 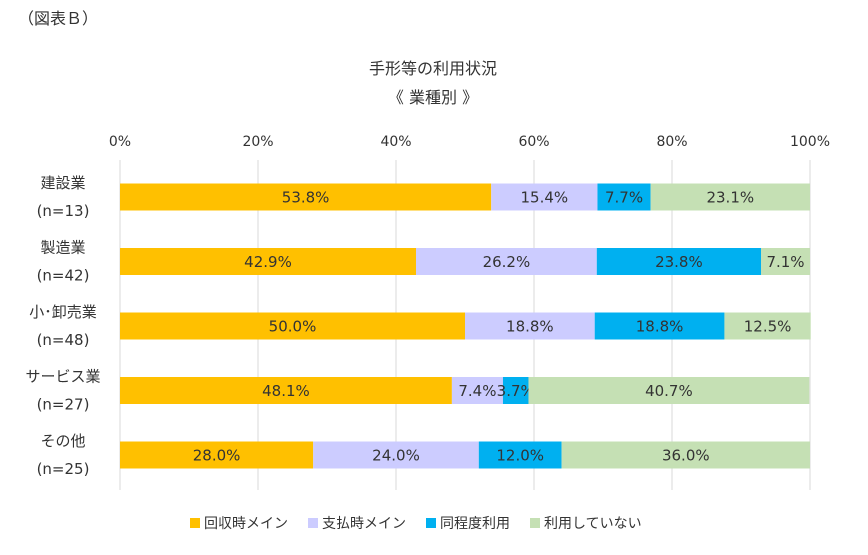 I want to click on data-label: 23.8%, so click(x=679, y=262).